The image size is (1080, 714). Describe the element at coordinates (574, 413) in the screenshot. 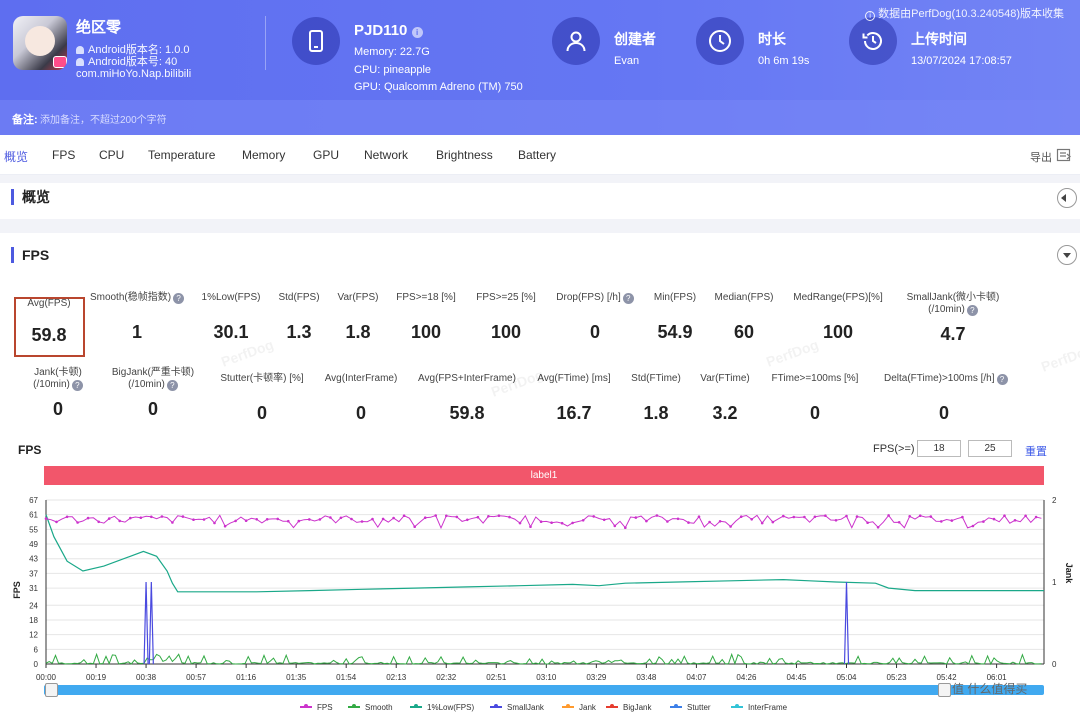

I see `stat-value: 16.7` at that location.